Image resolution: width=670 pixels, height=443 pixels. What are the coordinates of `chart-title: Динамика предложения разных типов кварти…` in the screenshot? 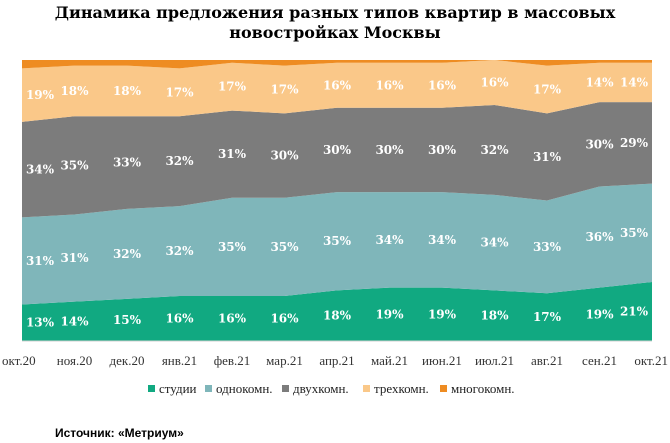 It's located at (335, 22).